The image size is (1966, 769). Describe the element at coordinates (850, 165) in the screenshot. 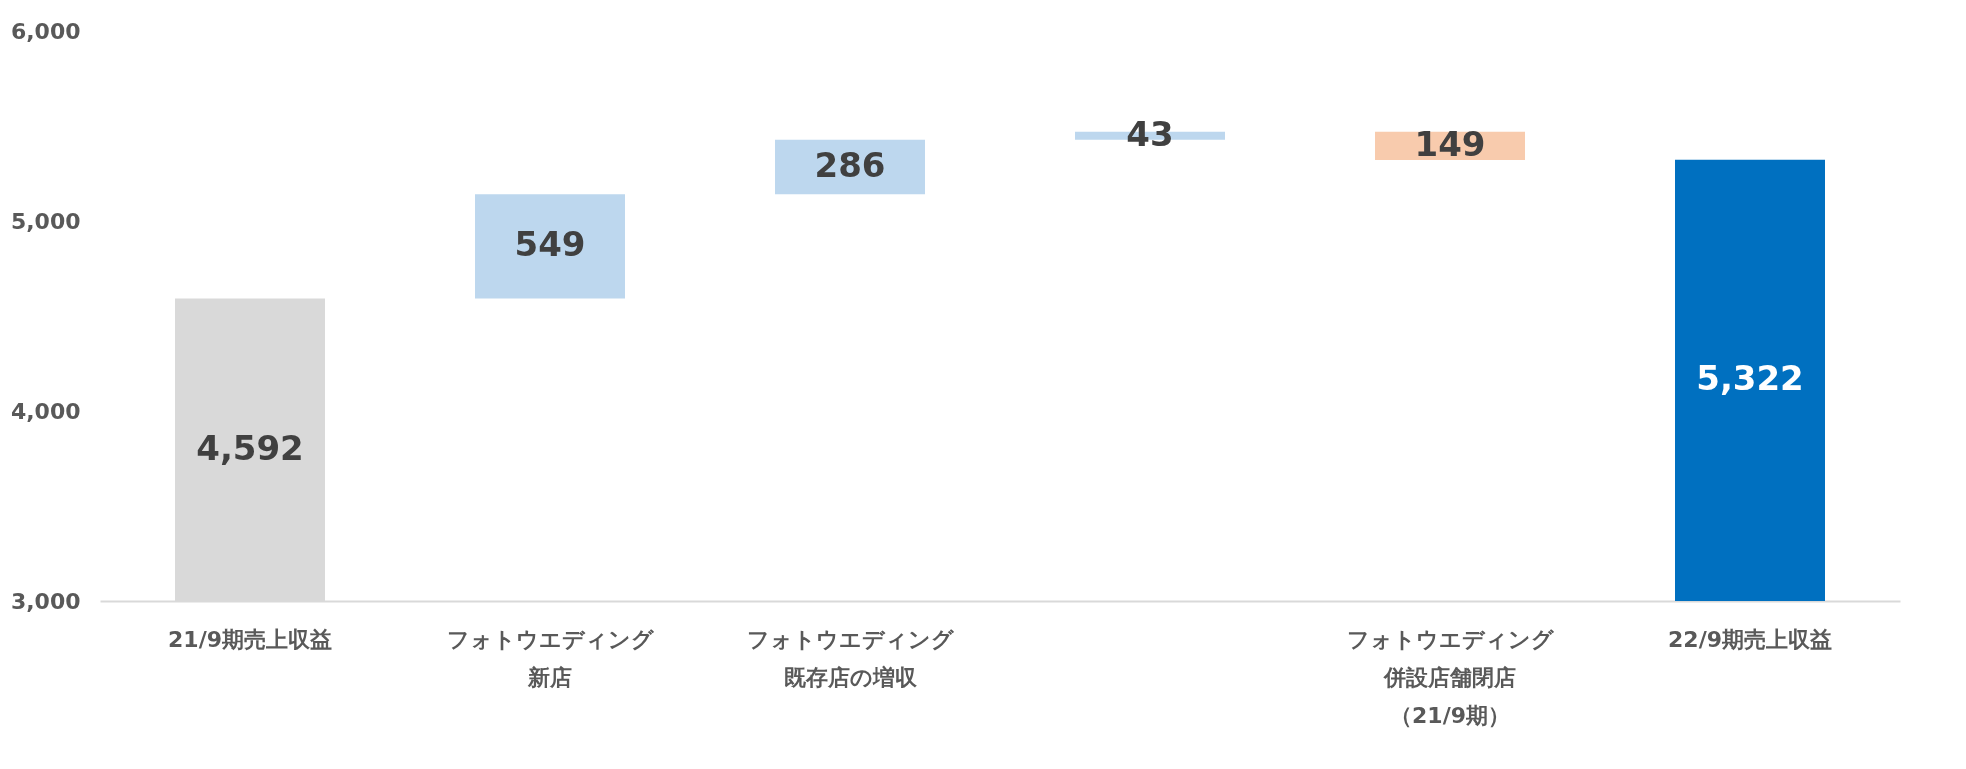

I see `data-label: 286` at that location.